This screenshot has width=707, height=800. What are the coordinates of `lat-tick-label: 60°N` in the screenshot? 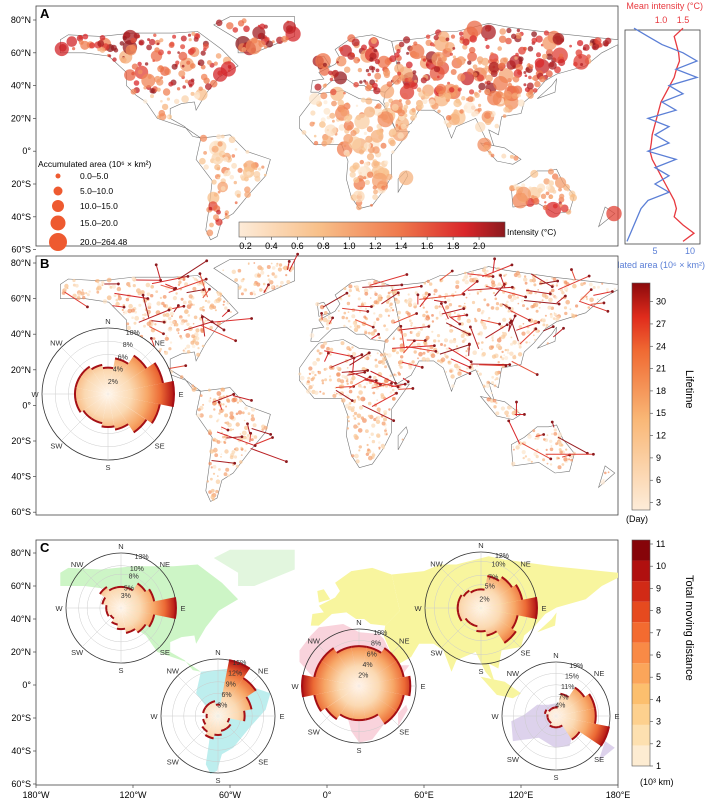 It's located at (21, 586).